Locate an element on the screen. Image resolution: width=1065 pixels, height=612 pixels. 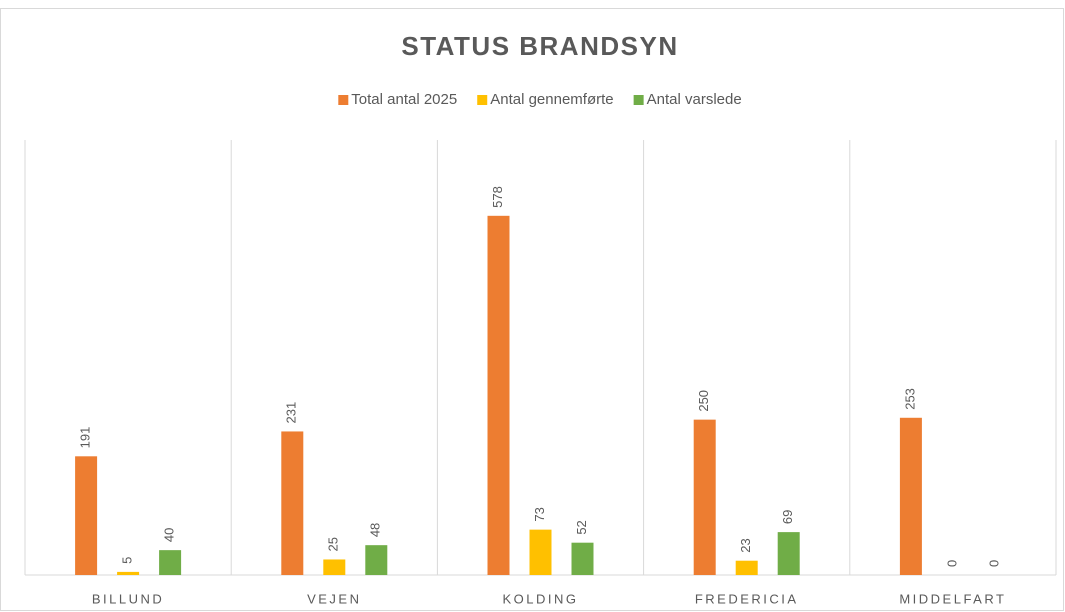
data-label: 52 is located at coordinates (581, 527).